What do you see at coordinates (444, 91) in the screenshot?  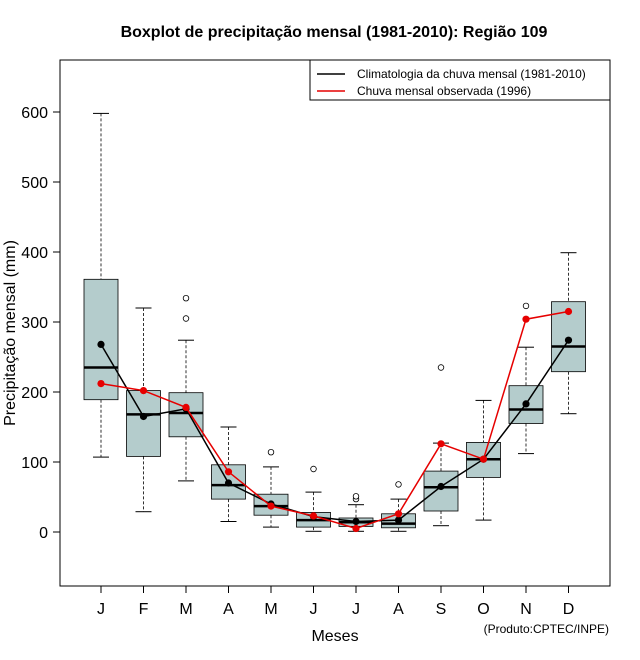 I see `legend-label-observada: Chuva mensal observada (1996)` at bounding box center [444, 91].